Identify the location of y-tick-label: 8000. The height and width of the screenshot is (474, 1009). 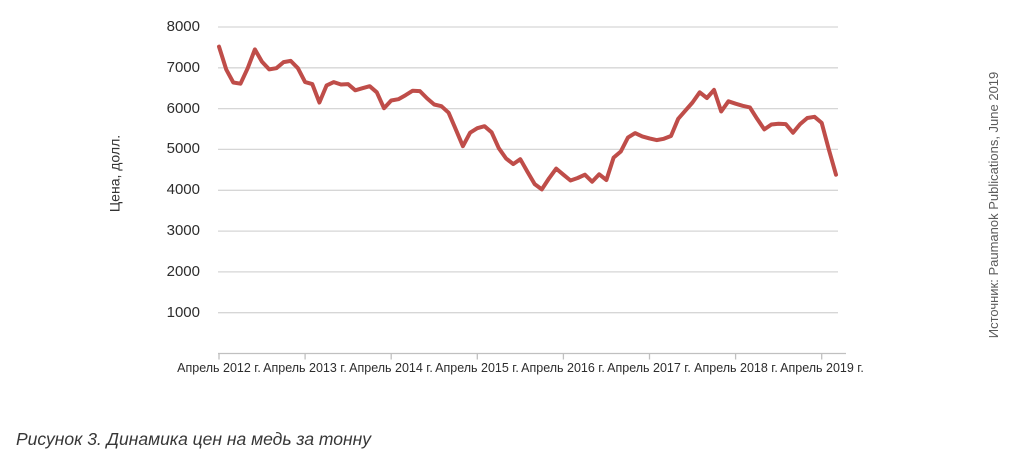
(183, 26).